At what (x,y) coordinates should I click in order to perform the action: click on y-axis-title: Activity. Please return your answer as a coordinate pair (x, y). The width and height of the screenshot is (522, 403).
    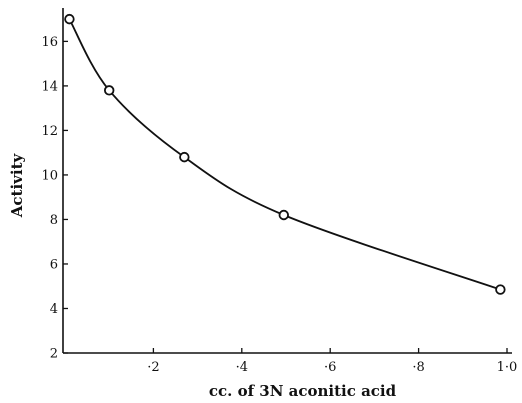
    Looking at the image, I should click on (17, 185).